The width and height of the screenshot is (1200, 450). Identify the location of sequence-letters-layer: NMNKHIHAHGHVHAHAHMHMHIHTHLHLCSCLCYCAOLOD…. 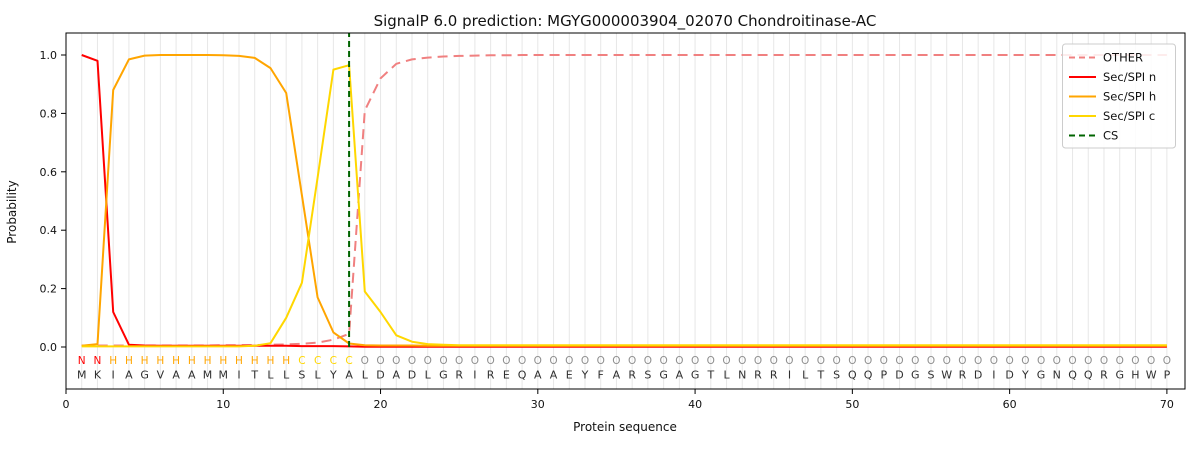
(624, 368).